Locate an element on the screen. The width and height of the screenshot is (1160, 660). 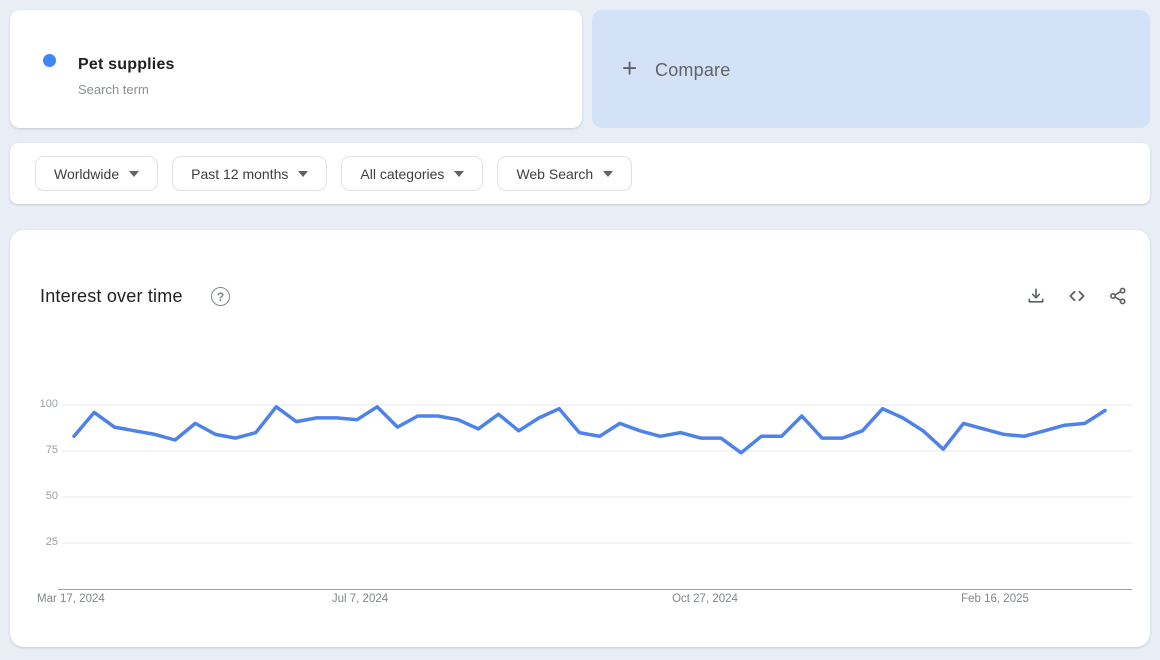
embed-code-icon is located at coordinates (1077, 296).